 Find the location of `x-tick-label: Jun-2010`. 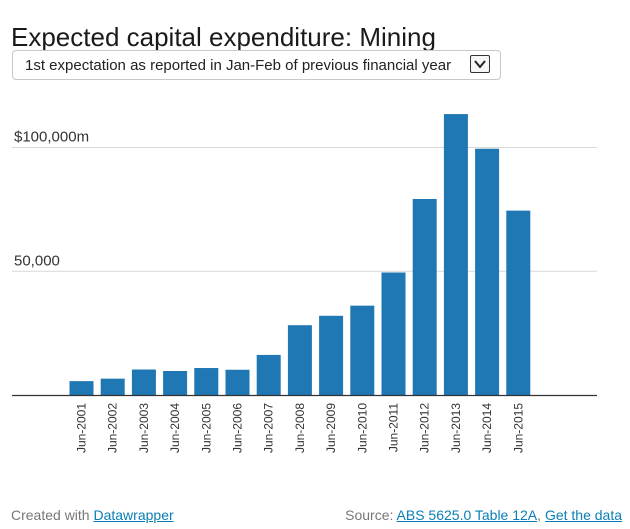

x-tick-label: Jun-2010 is located at coordinates (362, 428).